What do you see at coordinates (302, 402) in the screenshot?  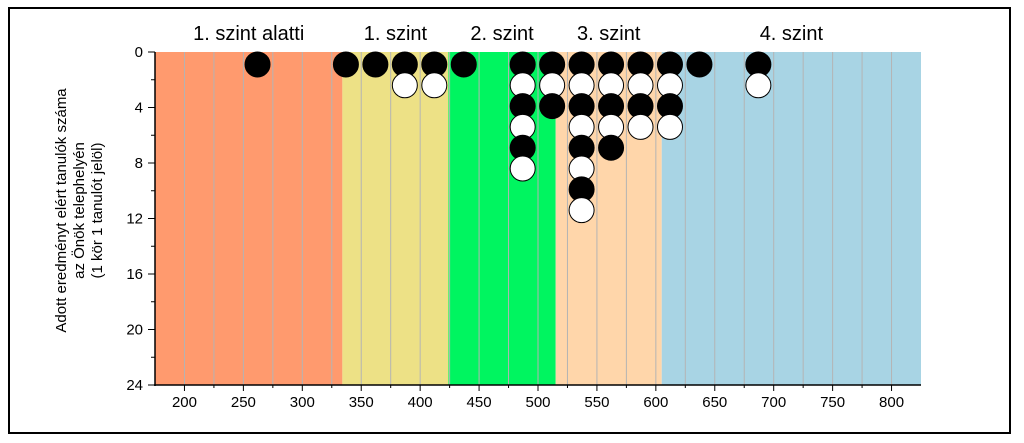 I see `x-tick-label-300: 300` at bounding box center [302, 402].